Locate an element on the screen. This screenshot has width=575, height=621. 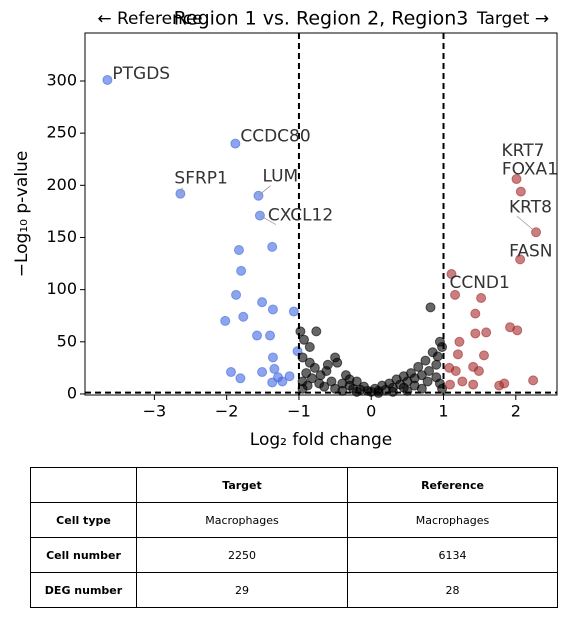
row-header: Cell type is located at coordinates (83, 520).